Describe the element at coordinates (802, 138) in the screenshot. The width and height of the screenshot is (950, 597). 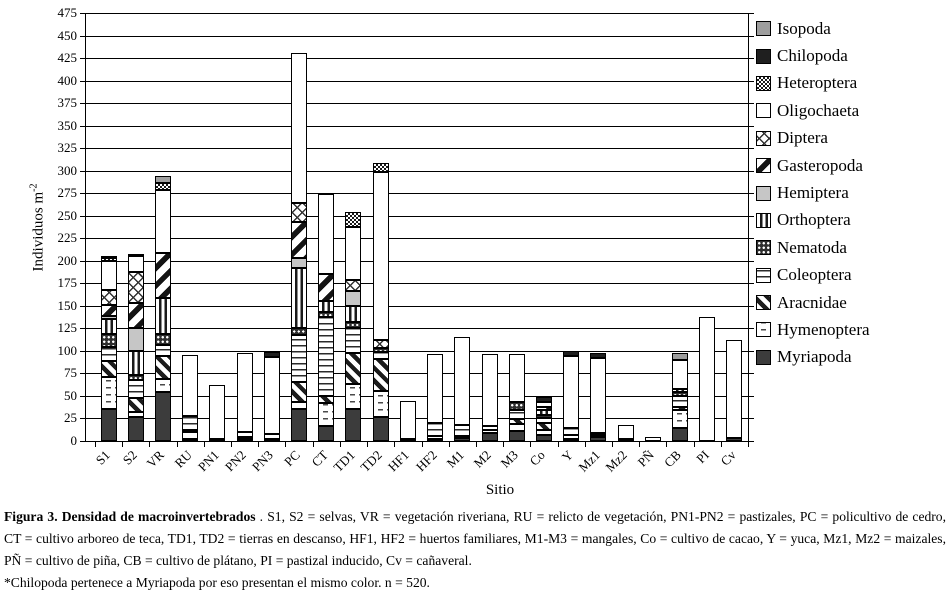
I see `legend-label: Diptera` at that location.